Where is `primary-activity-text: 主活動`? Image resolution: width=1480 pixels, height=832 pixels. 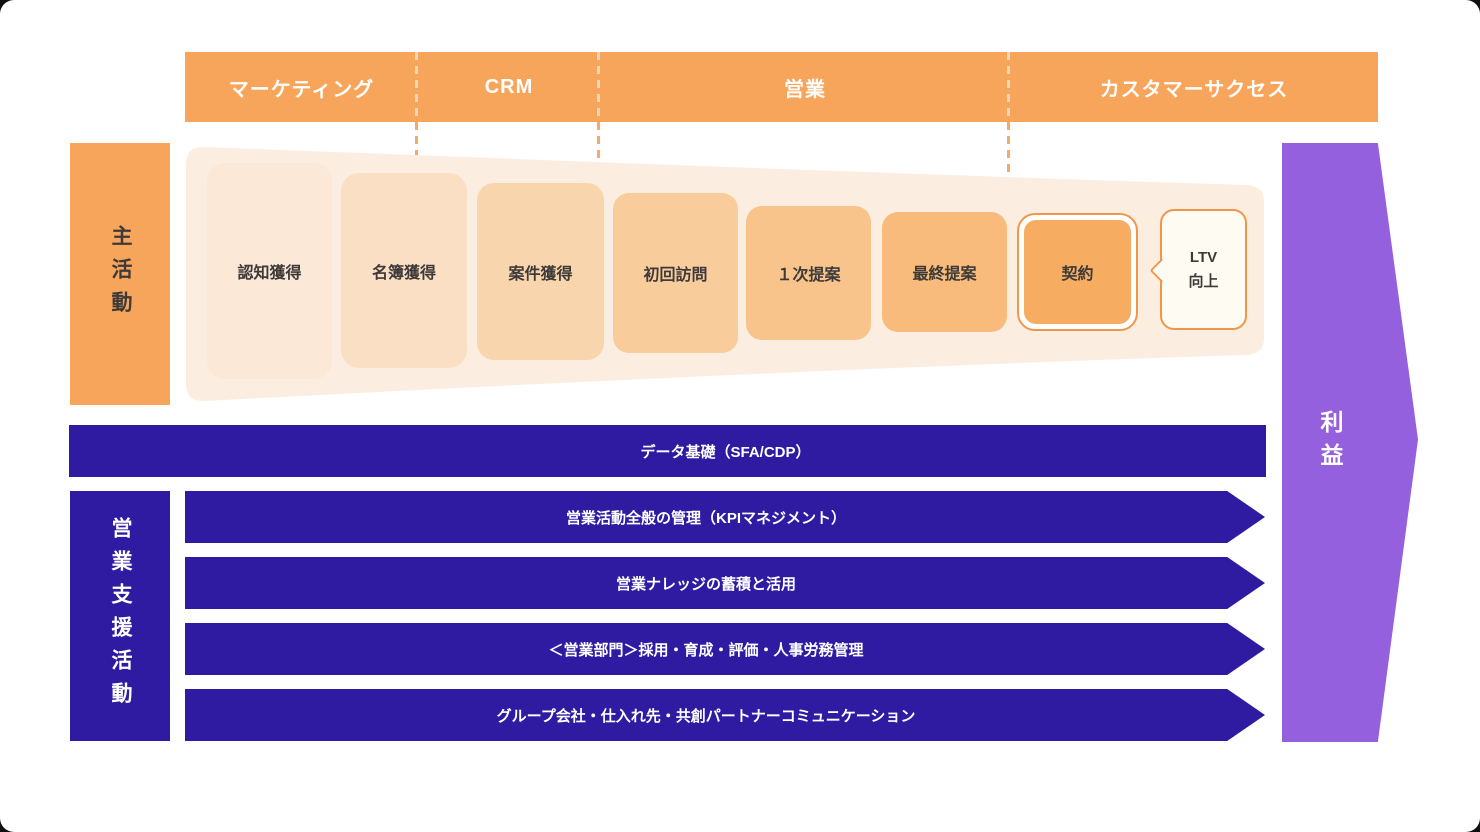
primary-activity-text: 主活動 is located at coordinates (120, 274).